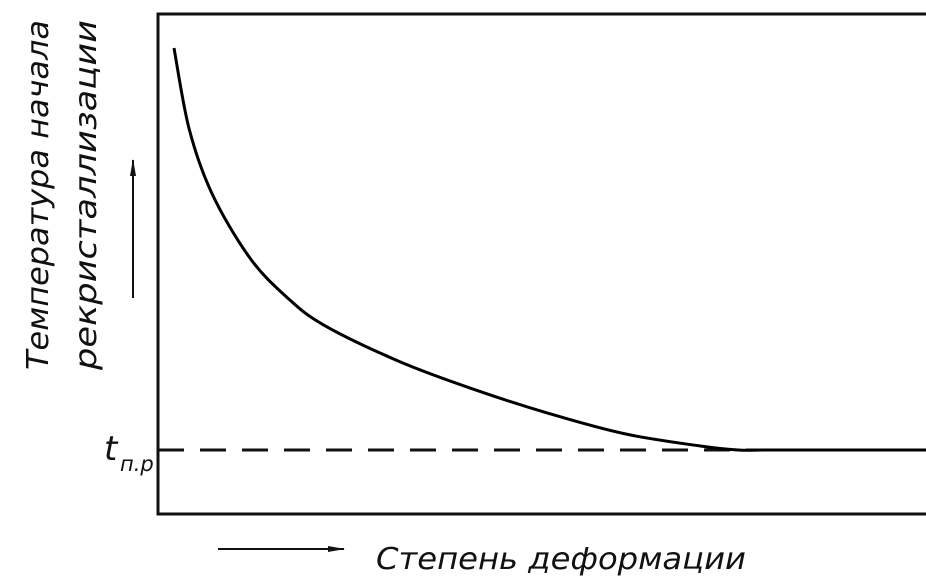  I want to click on xlabel: Степень деформации, so click(561, 559).